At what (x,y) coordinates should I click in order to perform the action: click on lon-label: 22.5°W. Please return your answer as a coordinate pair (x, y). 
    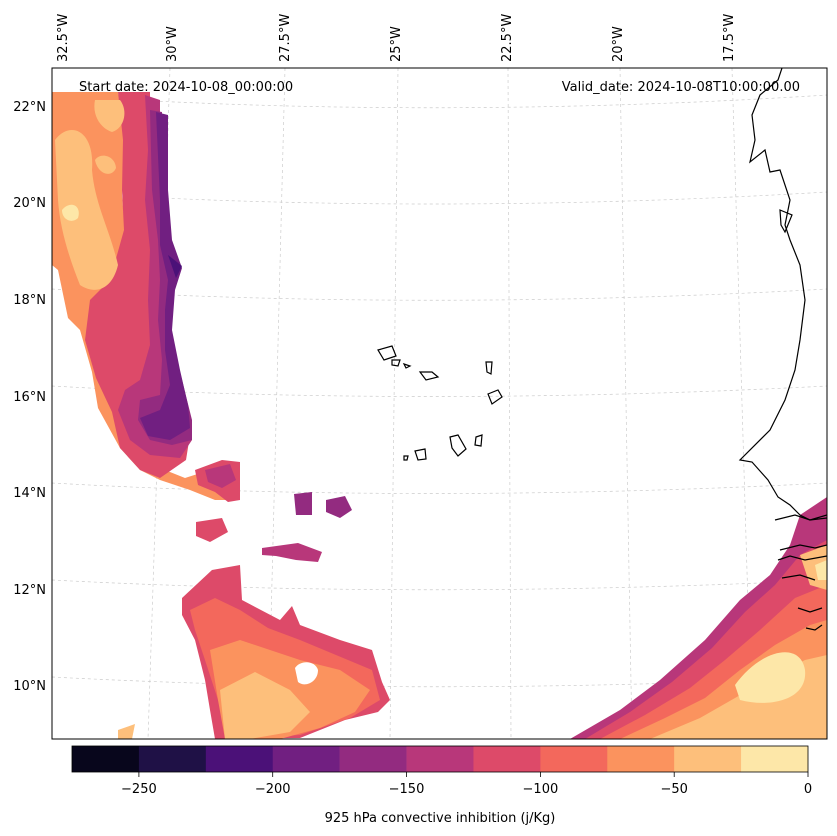
    Looking at the image, I should click on (507, 38).